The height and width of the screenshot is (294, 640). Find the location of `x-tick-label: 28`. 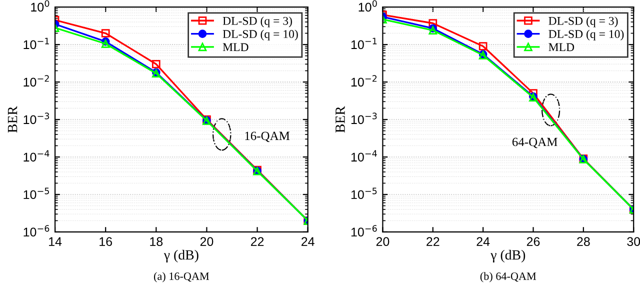

x-tick-label: 28 is located at coordinates (583, 241).